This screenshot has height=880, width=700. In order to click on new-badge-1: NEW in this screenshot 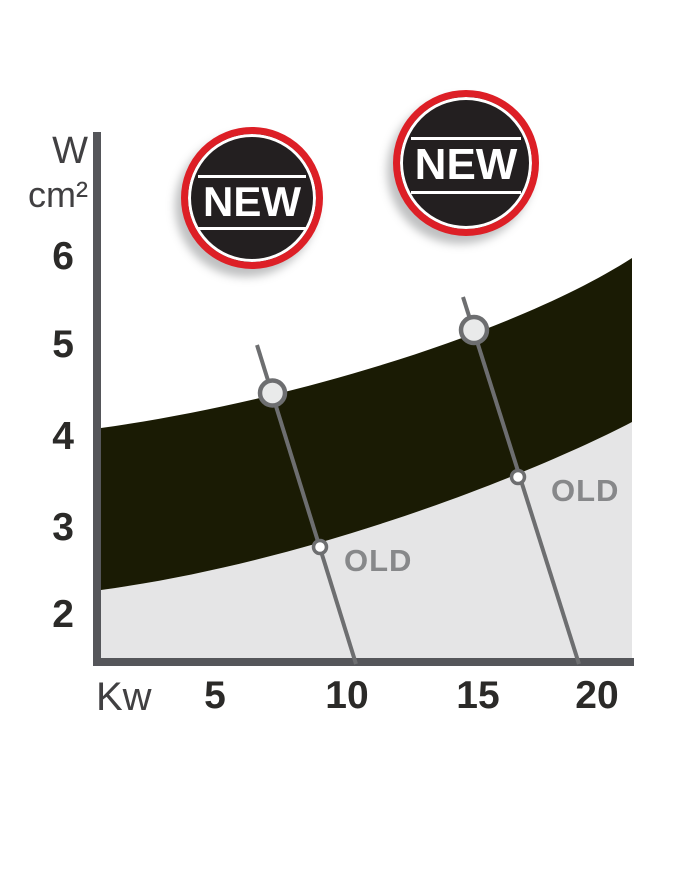, I will do `click(252, 198)`.